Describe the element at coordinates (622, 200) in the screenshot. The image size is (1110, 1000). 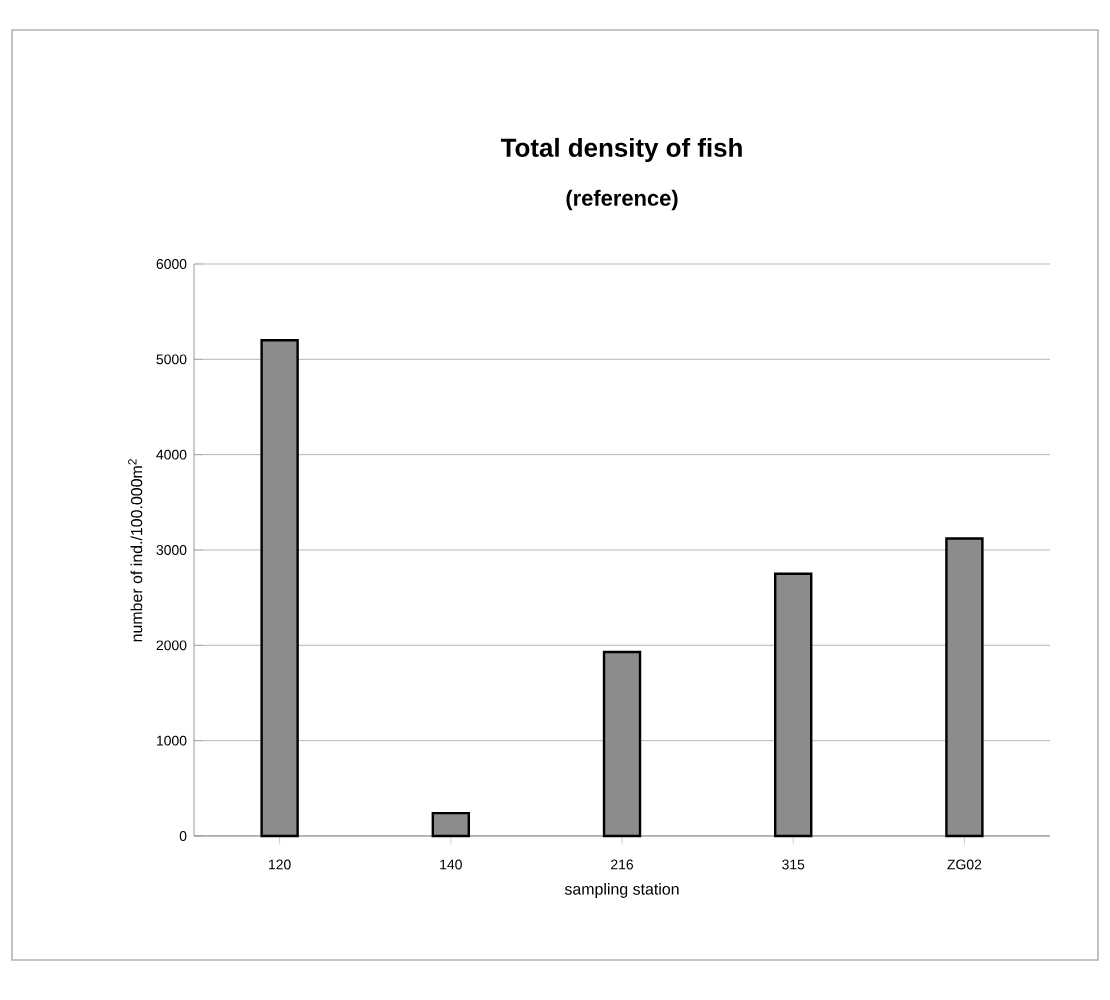
I see `chart-subtitle: (reference)` at that location.